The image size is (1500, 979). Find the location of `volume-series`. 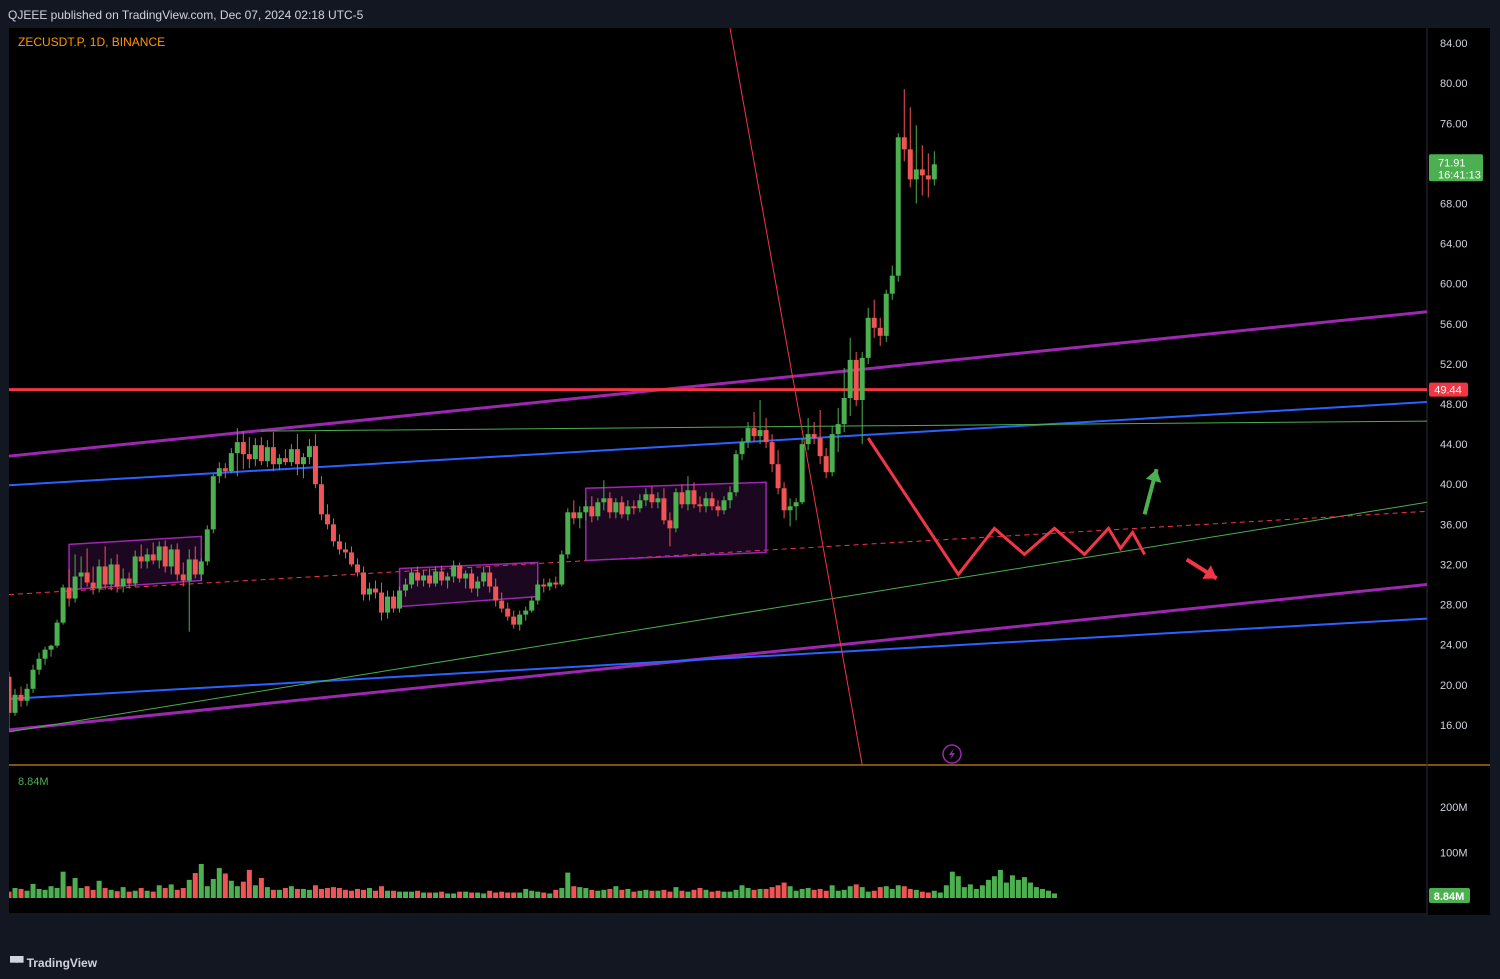

volume-series is located at coordinates (533, 880).